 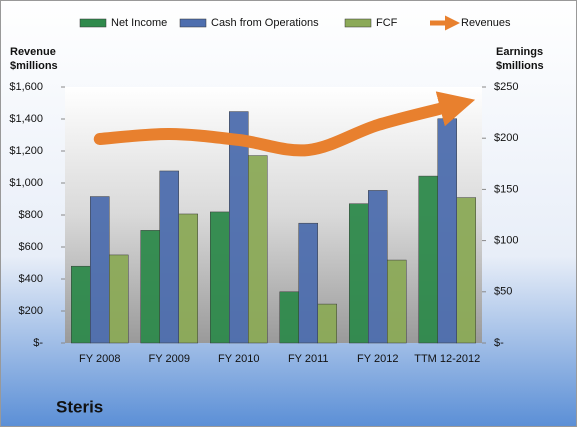 What do you see at coordinates (99, 359) in the screenshot?
I see `x-tick-label: FY 2008` at bounding box center [99, 359].